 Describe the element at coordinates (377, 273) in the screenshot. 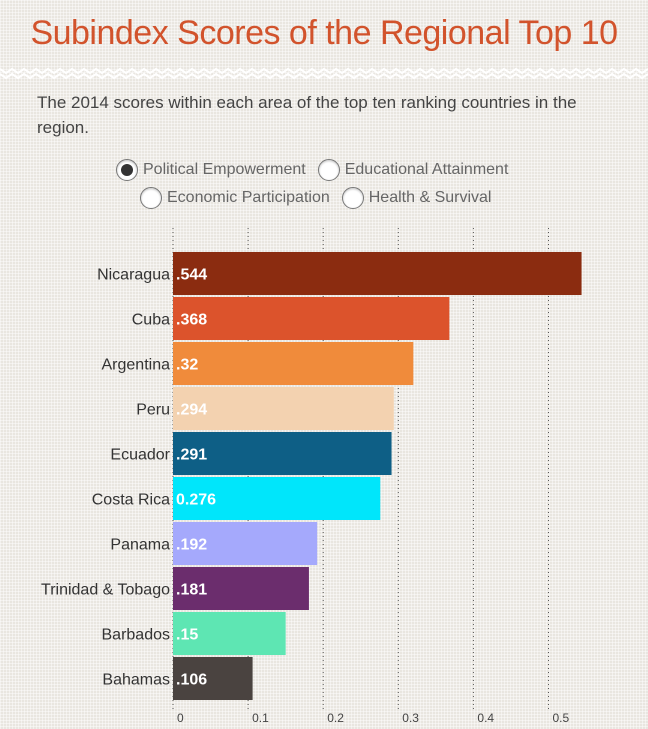

I see `bar-nicaragua` at that location.